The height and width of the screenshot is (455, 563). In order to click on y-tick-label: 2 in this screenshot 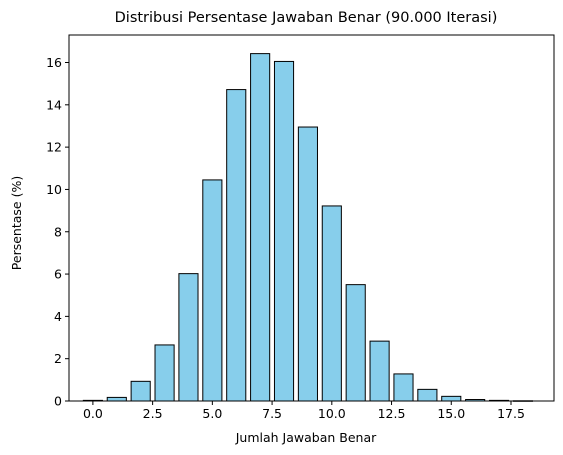, I will do `click(58, 358)`.